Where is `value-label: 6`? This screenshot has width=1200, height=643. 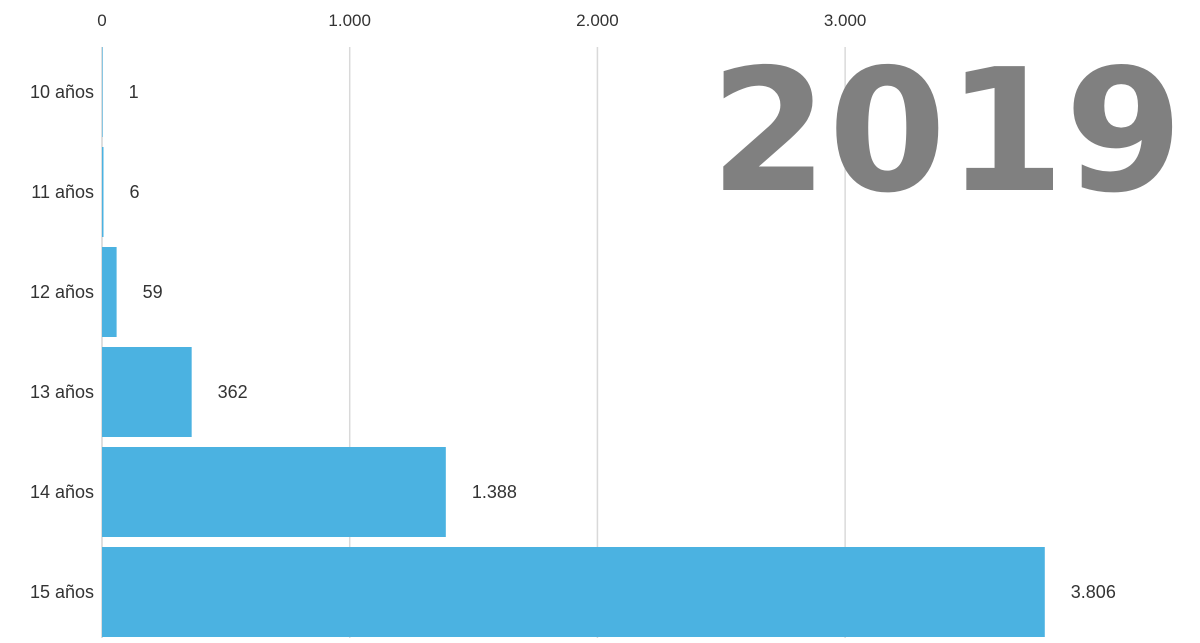 value-label: 6 is located at coordinates (134, 192).